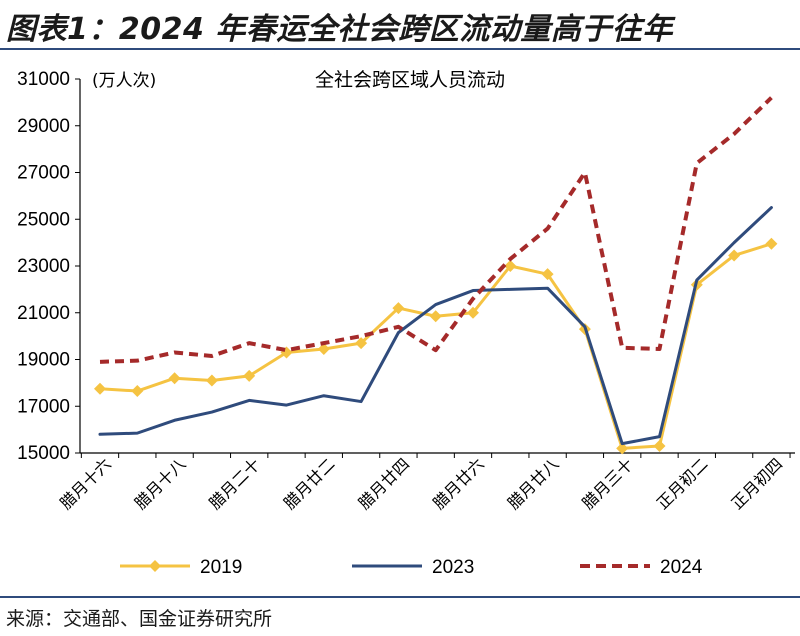 The height and width of the screenshot is (636, 800). I want to click on y-tick-label: 15000, so click(43, 453).